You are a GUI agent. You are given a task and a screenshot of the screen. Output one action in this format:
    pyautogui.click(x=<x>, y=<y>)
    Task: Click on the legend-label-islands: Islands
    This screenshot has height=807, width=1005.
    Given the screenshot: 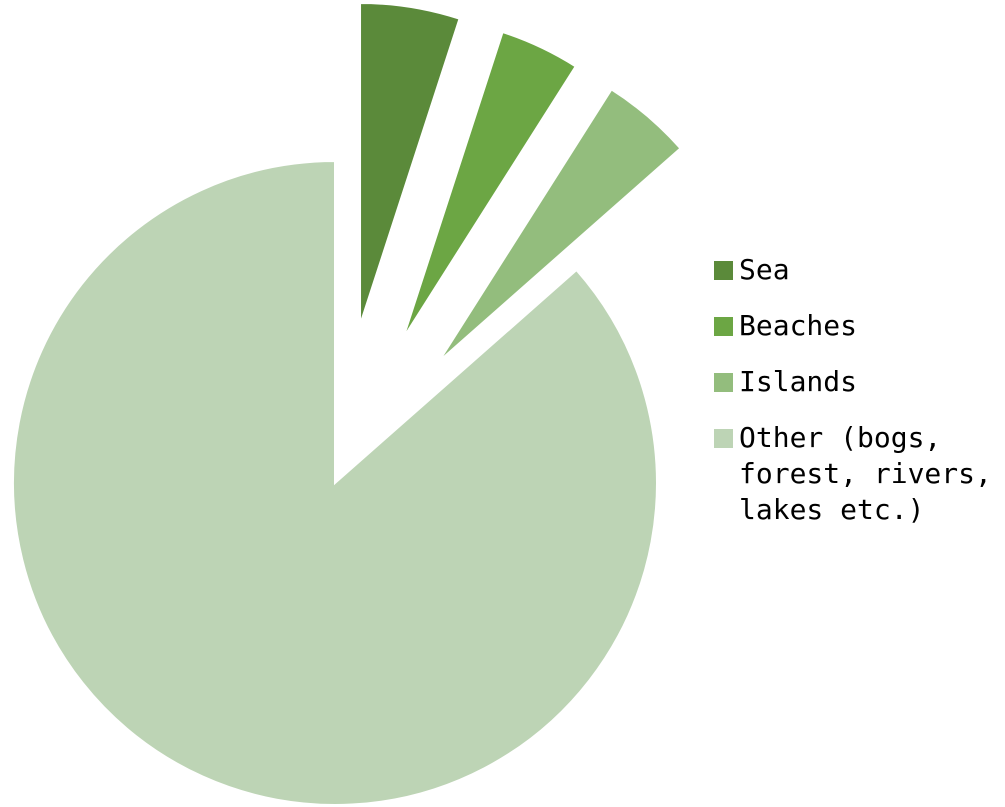 What is the action you would take?
    pyautogui.click(x=798, y=381)
    